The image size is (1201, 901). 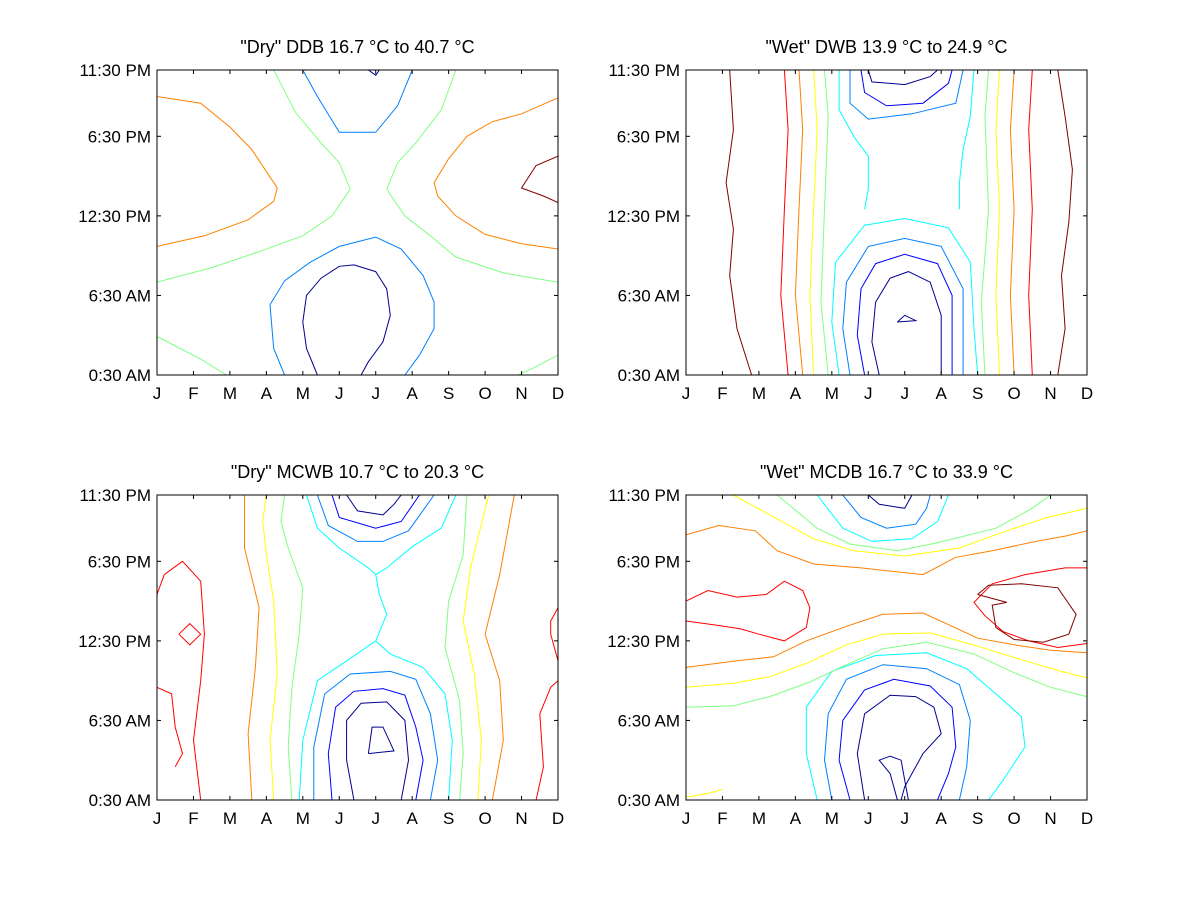 I want to click on contour-lines, so click(x=899, y=222).